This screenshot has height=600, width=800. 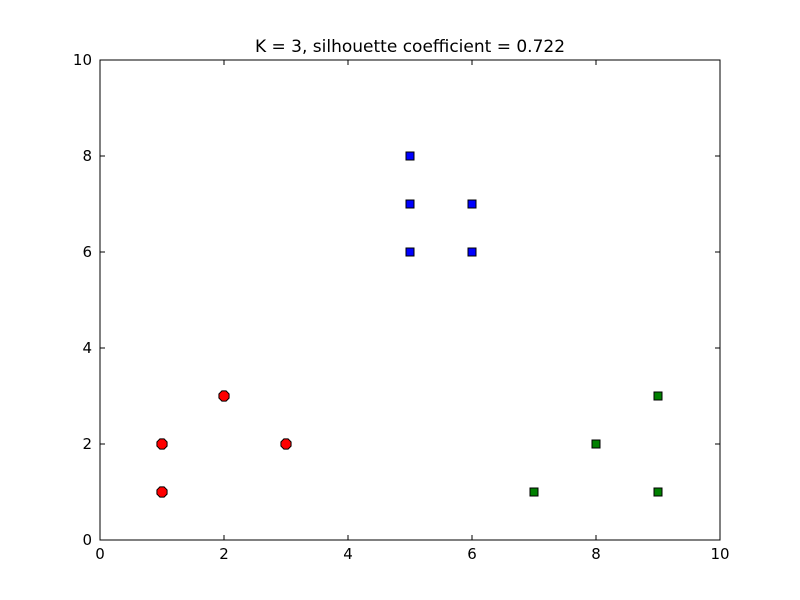 What do you see at coordinates (87, 252) in the screenshot?
I see `y-tick-label: 6` at bounding box center [87, 252].